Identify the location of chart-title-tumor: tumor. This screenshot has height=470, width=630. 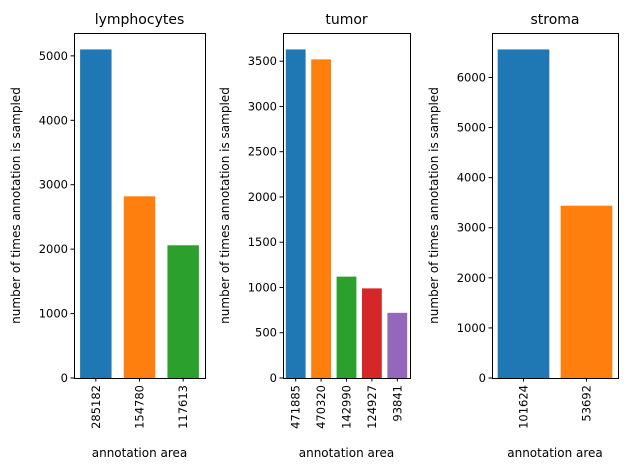
(346, 20).